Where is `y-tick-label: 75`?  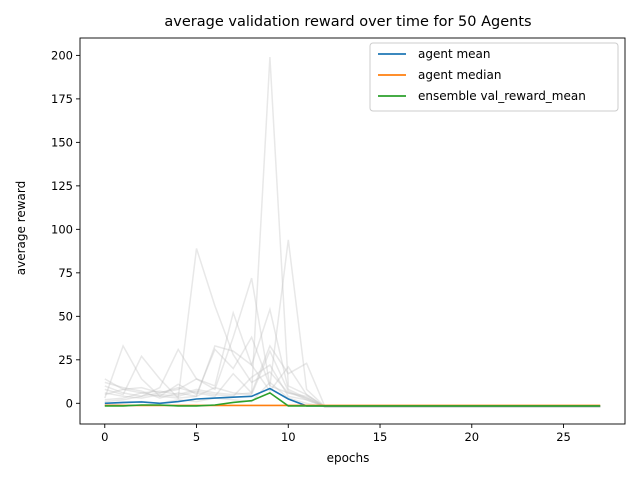 y-tick-label: 75 is located at coordinates (65, 273).